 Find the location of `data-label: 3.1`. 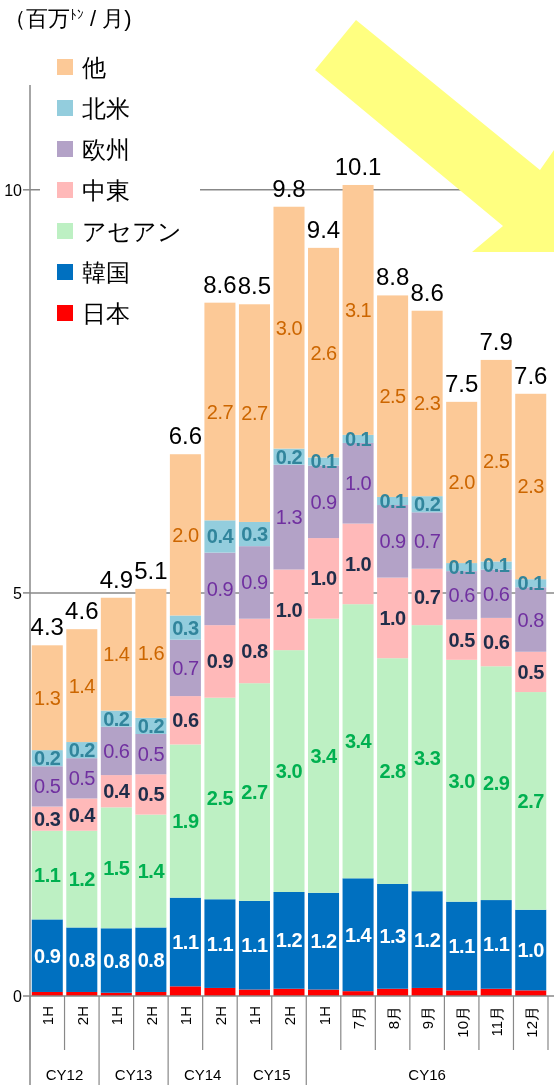

data-label: 3.1 is located at coordinates (358, 309).